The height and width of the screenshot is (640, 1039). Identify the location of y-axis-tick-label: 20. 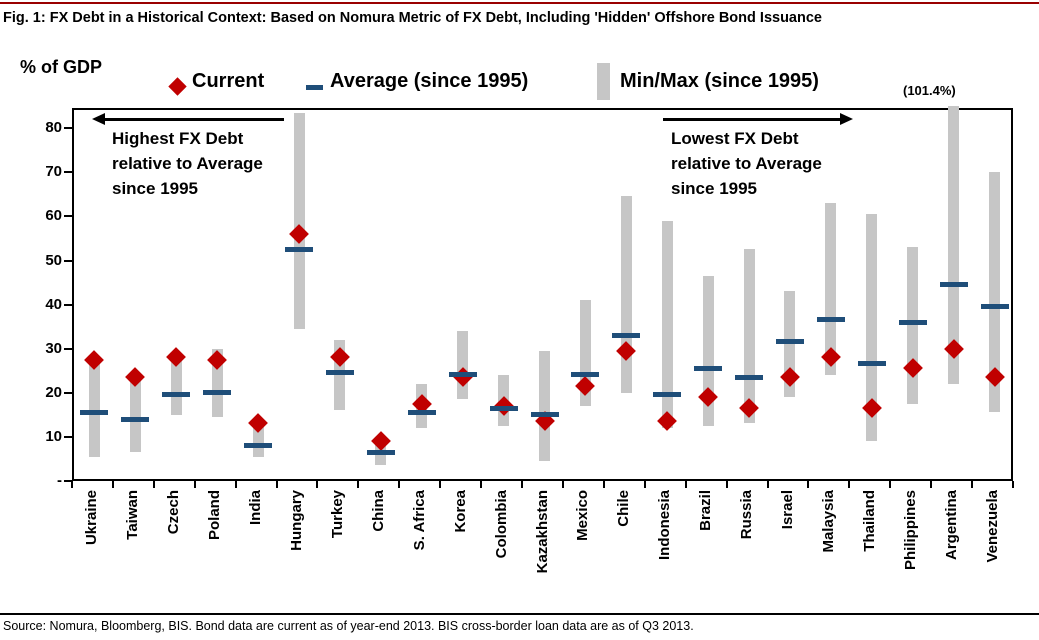
(53, 392).